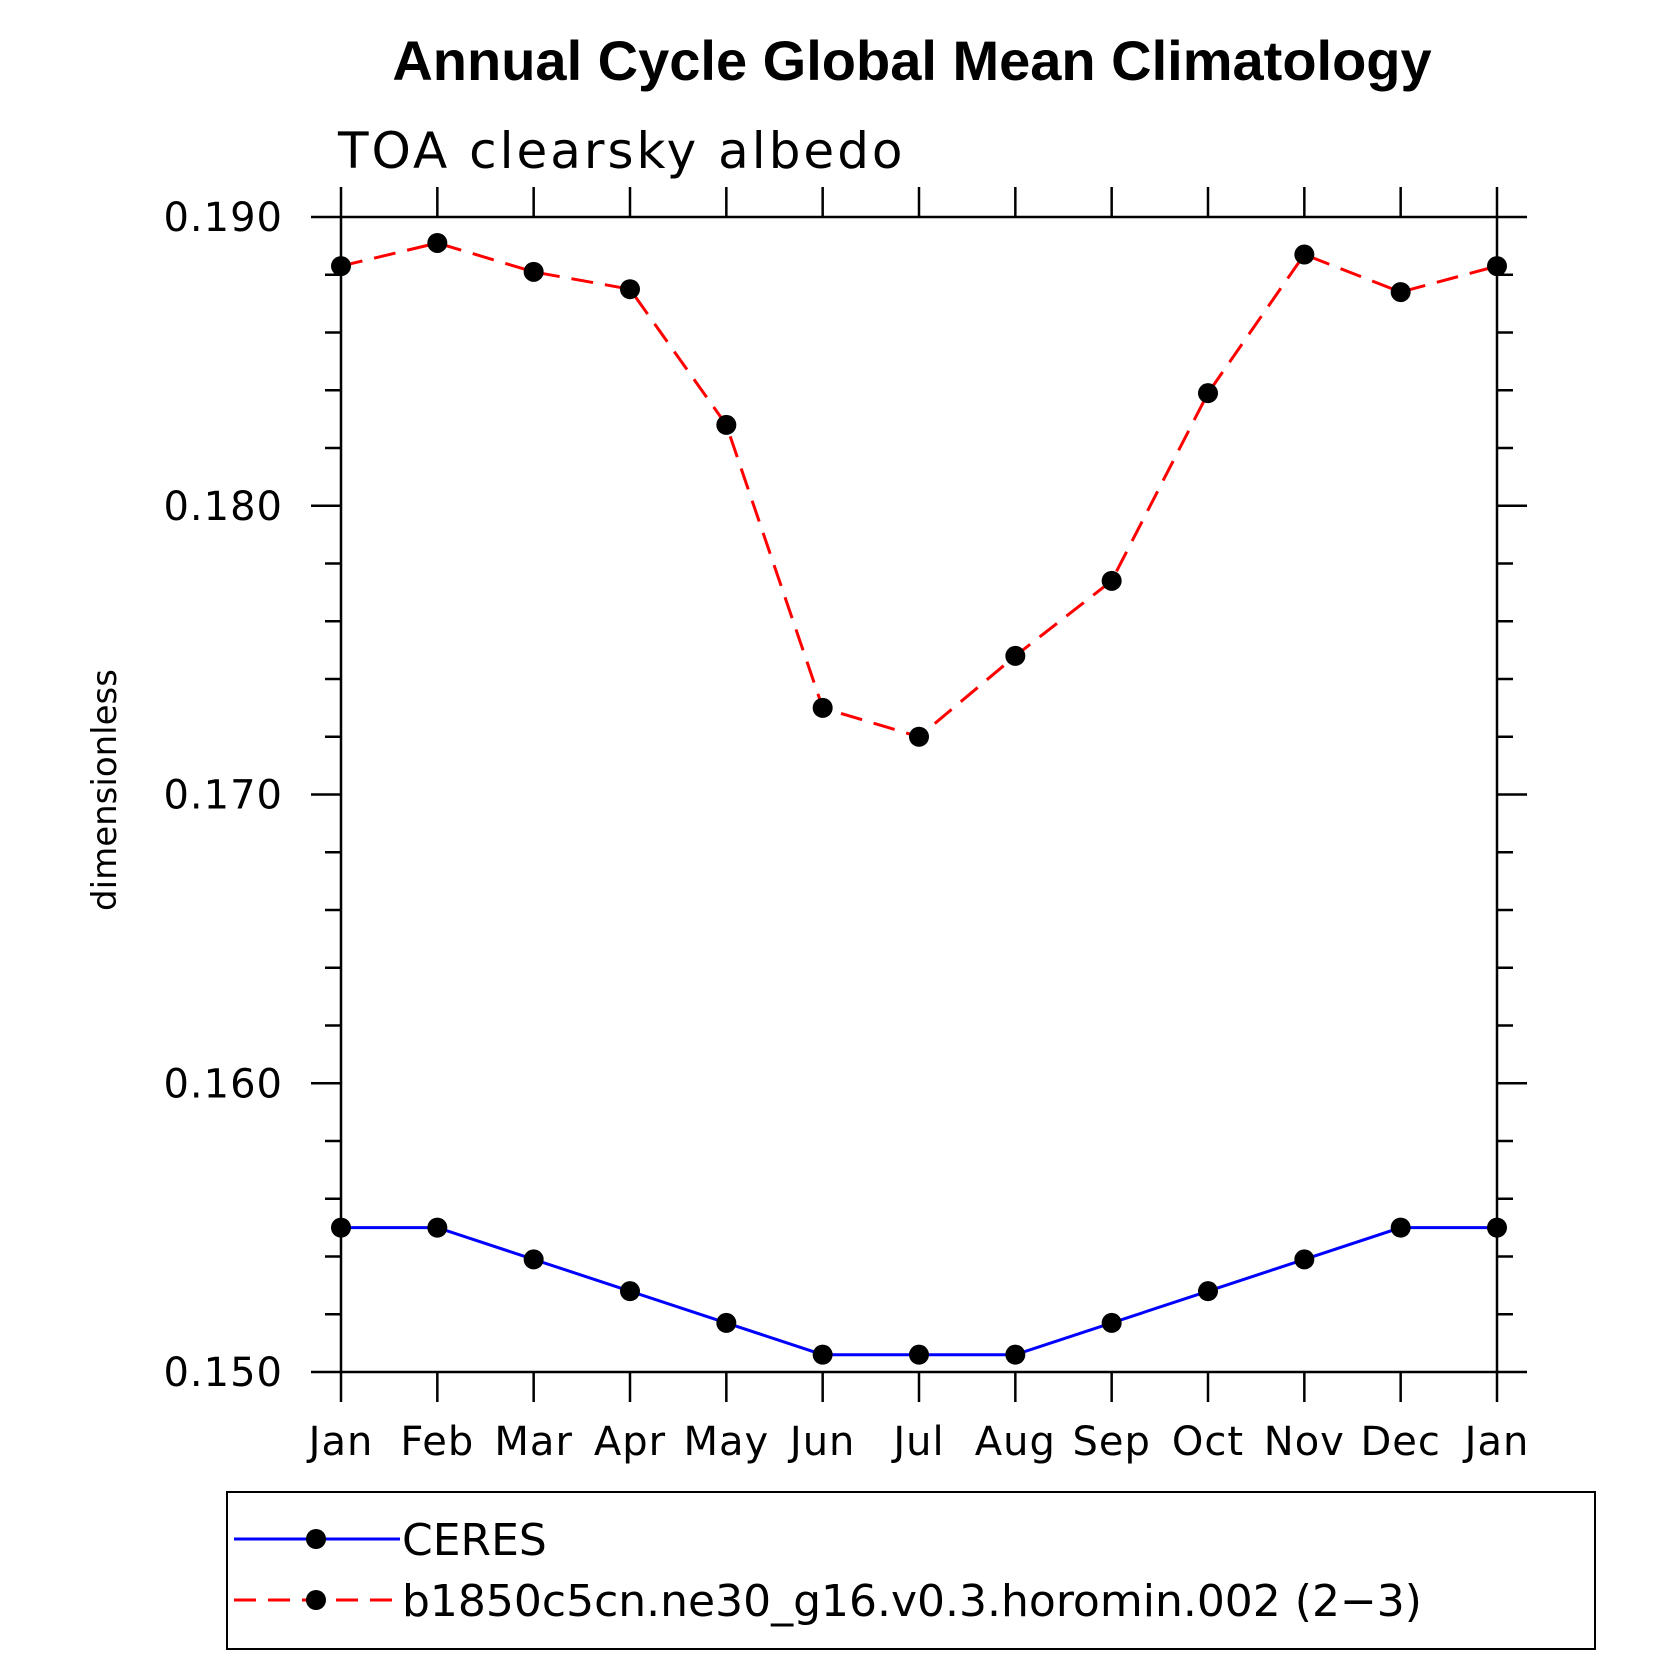  Describe the element at coordinates (1111, 1442) in the screenshot. I see `x-tick-label: Sep` at that location.